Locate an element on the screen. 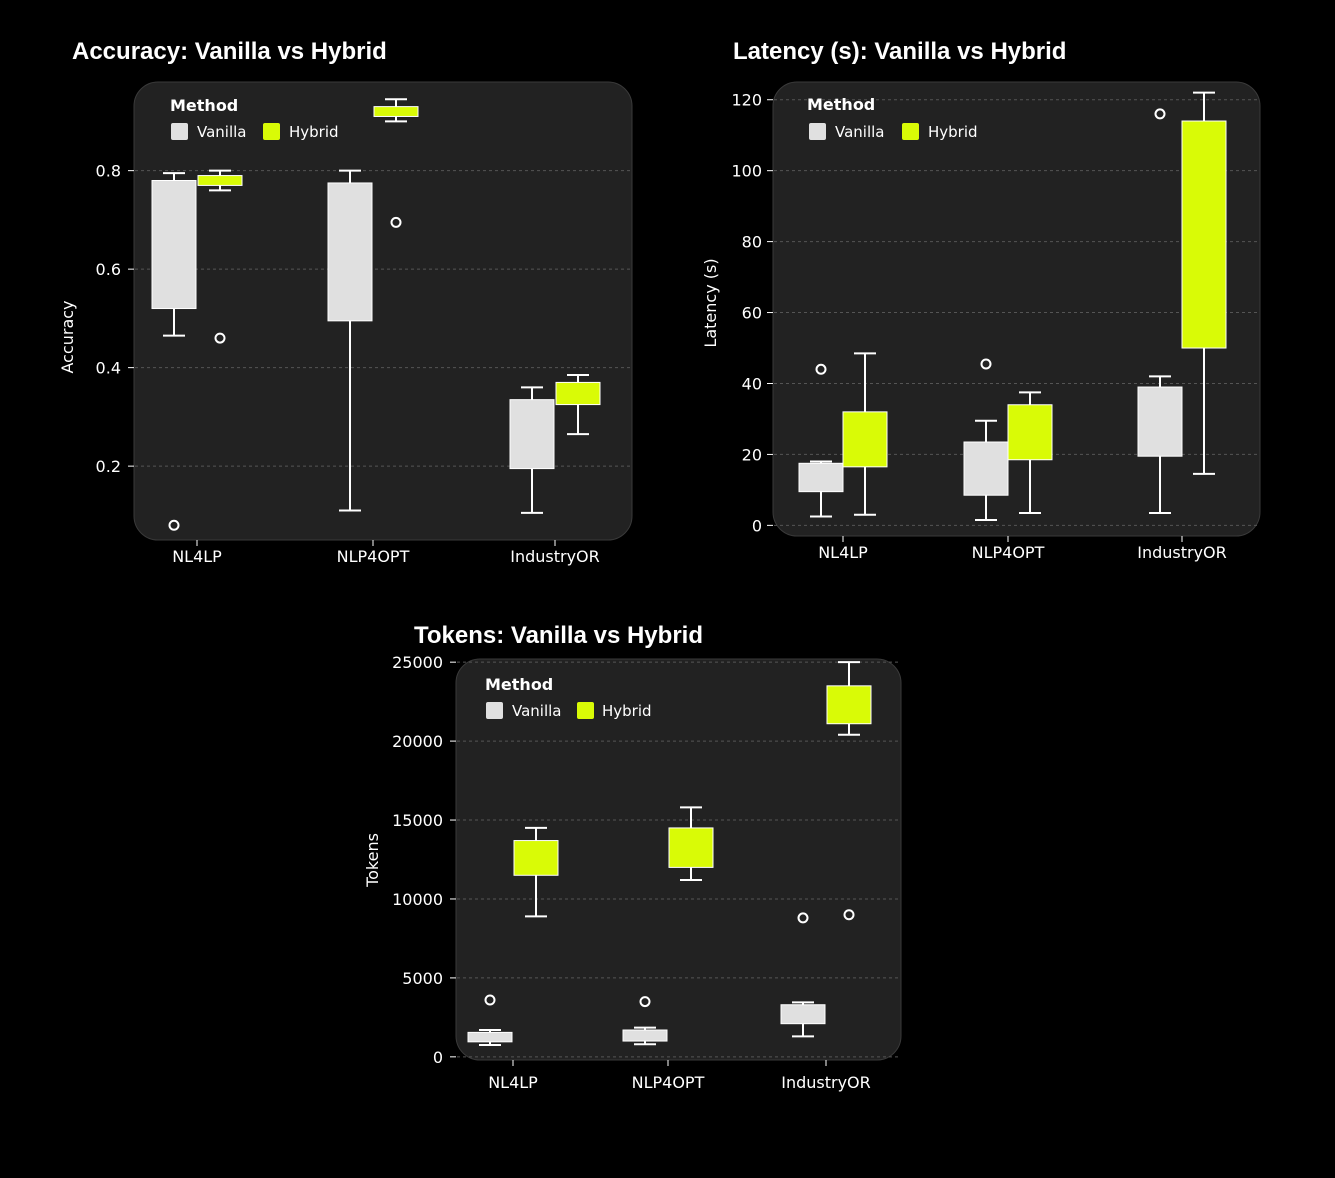 Image resolution: width=1335 pixels, height=1178 pixels. latency-x-tick-label: IndustryOR is located at coordinates (1182, 552).